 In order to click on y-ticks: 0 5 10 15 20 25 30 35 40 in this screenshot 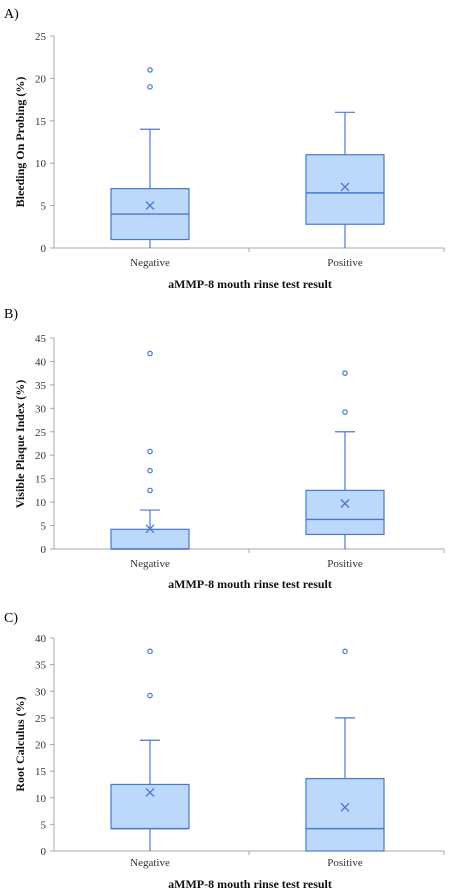, I will do `click(44, 745)`.